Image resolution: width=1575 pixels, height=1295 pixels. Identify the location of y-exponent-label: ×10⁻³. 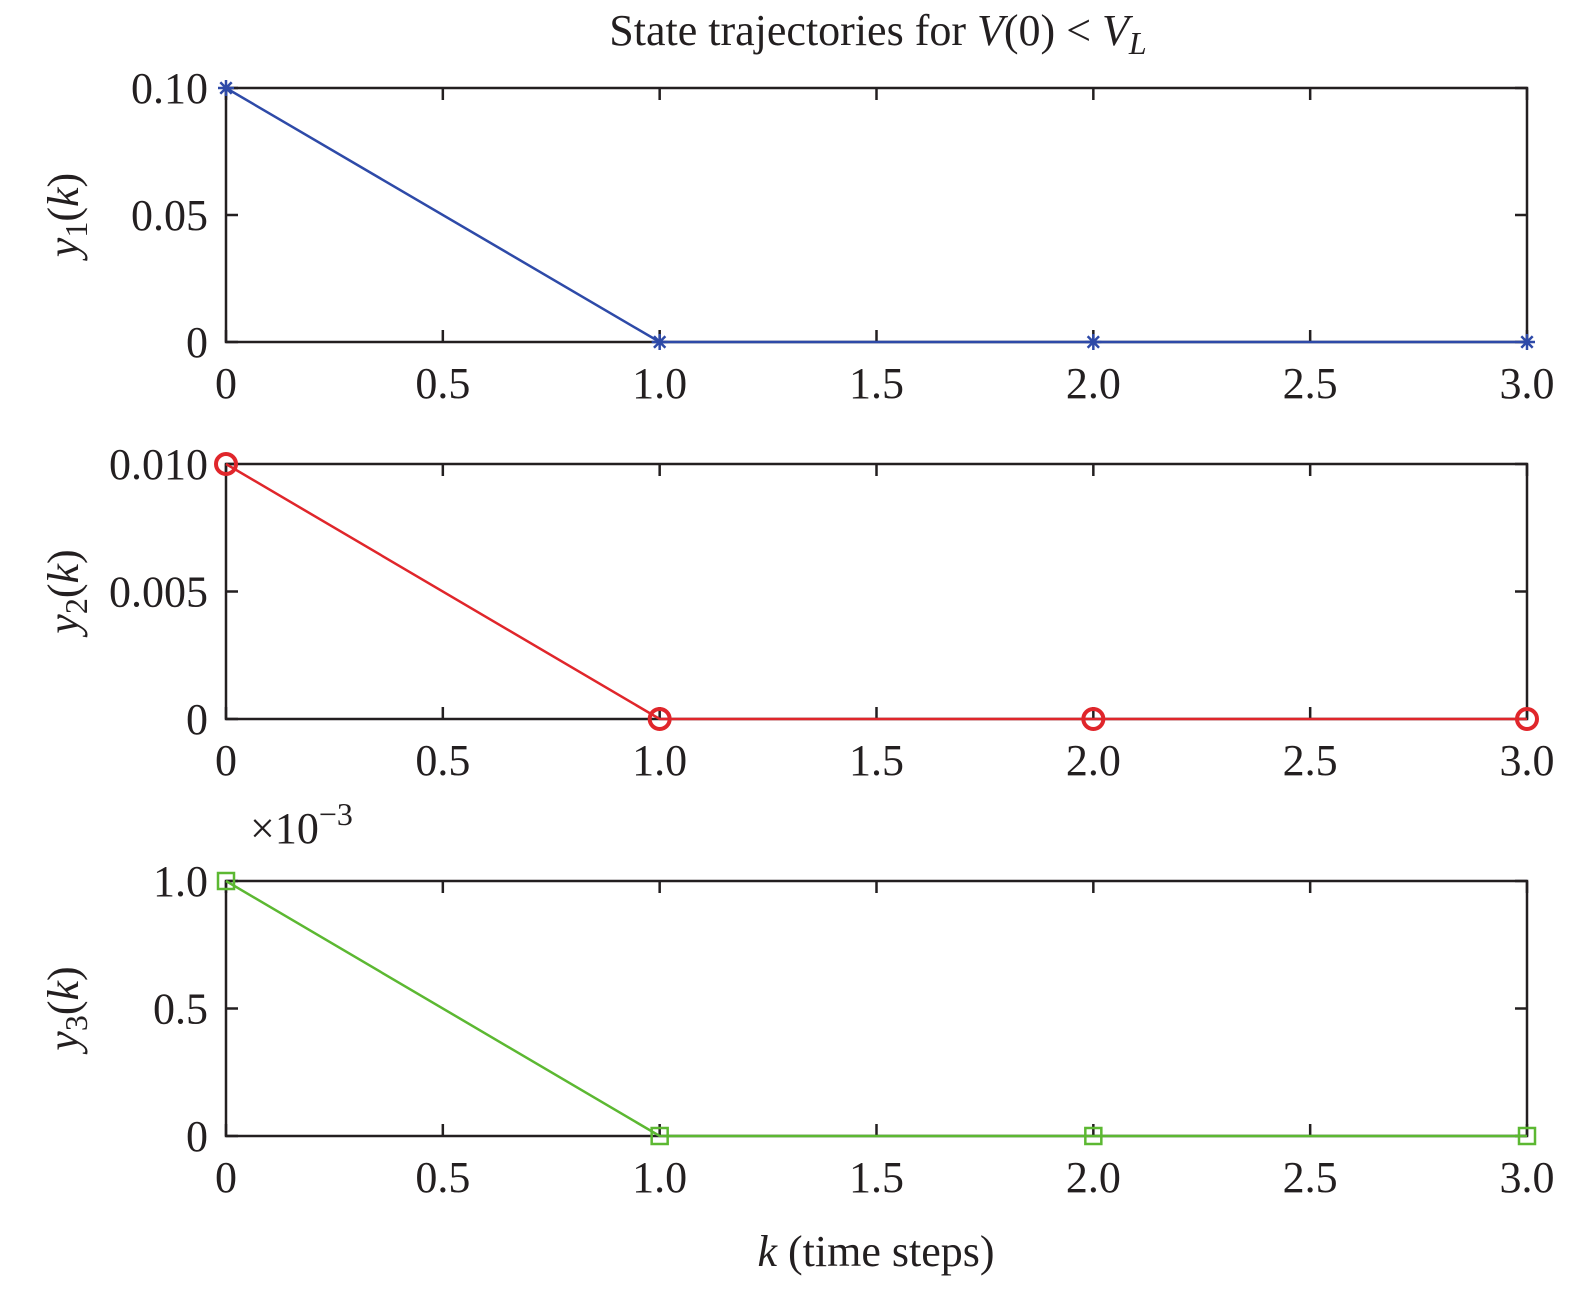
(301, 824).